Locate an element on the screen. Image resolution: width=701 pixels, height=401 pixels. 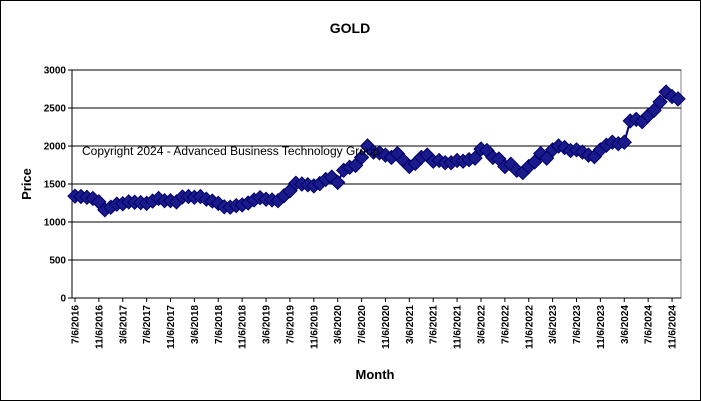
x-tick-label: 3/6/2021 is located at coordinates (410, 324).